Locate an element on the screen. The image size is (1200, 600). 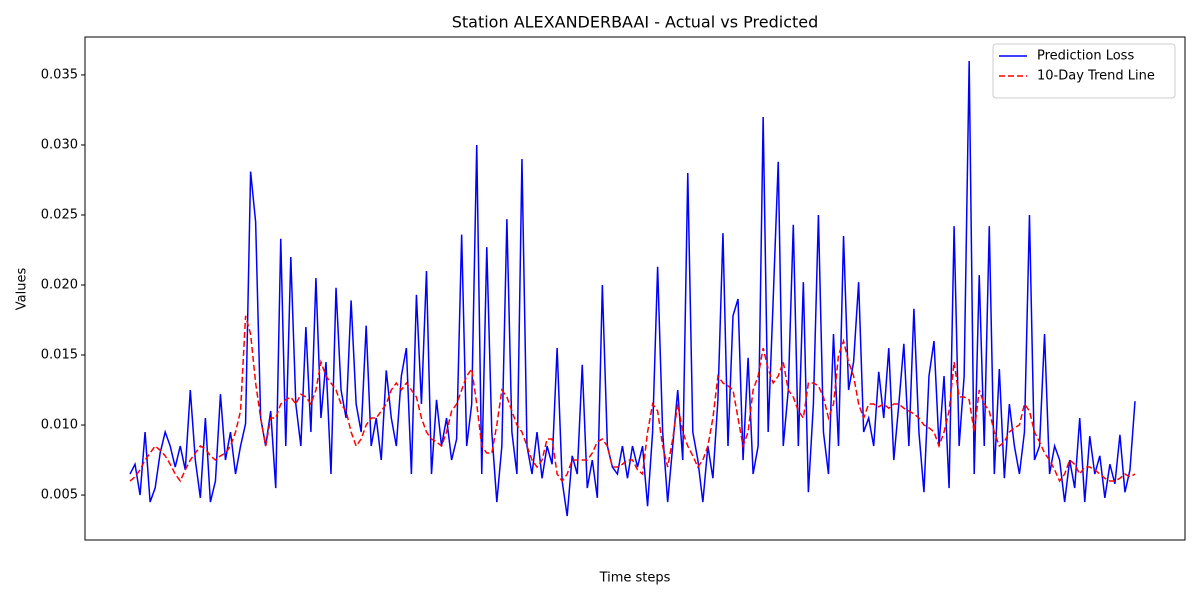
y-tick-label: 0.005 is located at coordinates (59, 495).